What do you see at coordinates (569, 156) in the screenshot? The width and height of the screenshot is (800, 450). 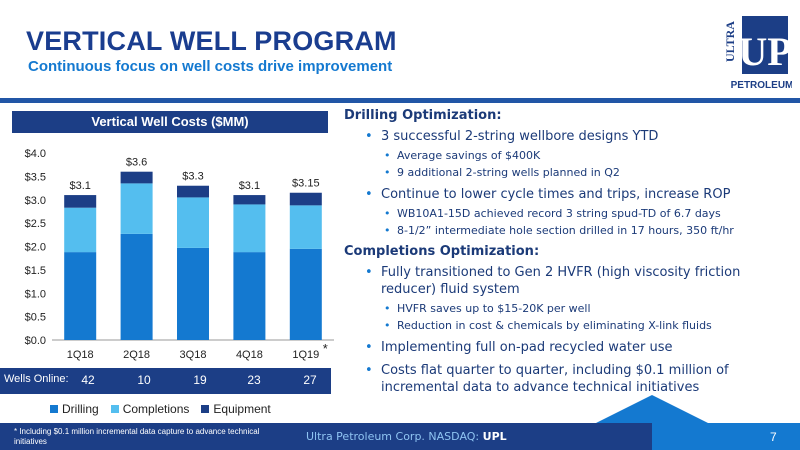 I see `sub-bullet: Average savings of $400K` at bounding box center [569, 156].